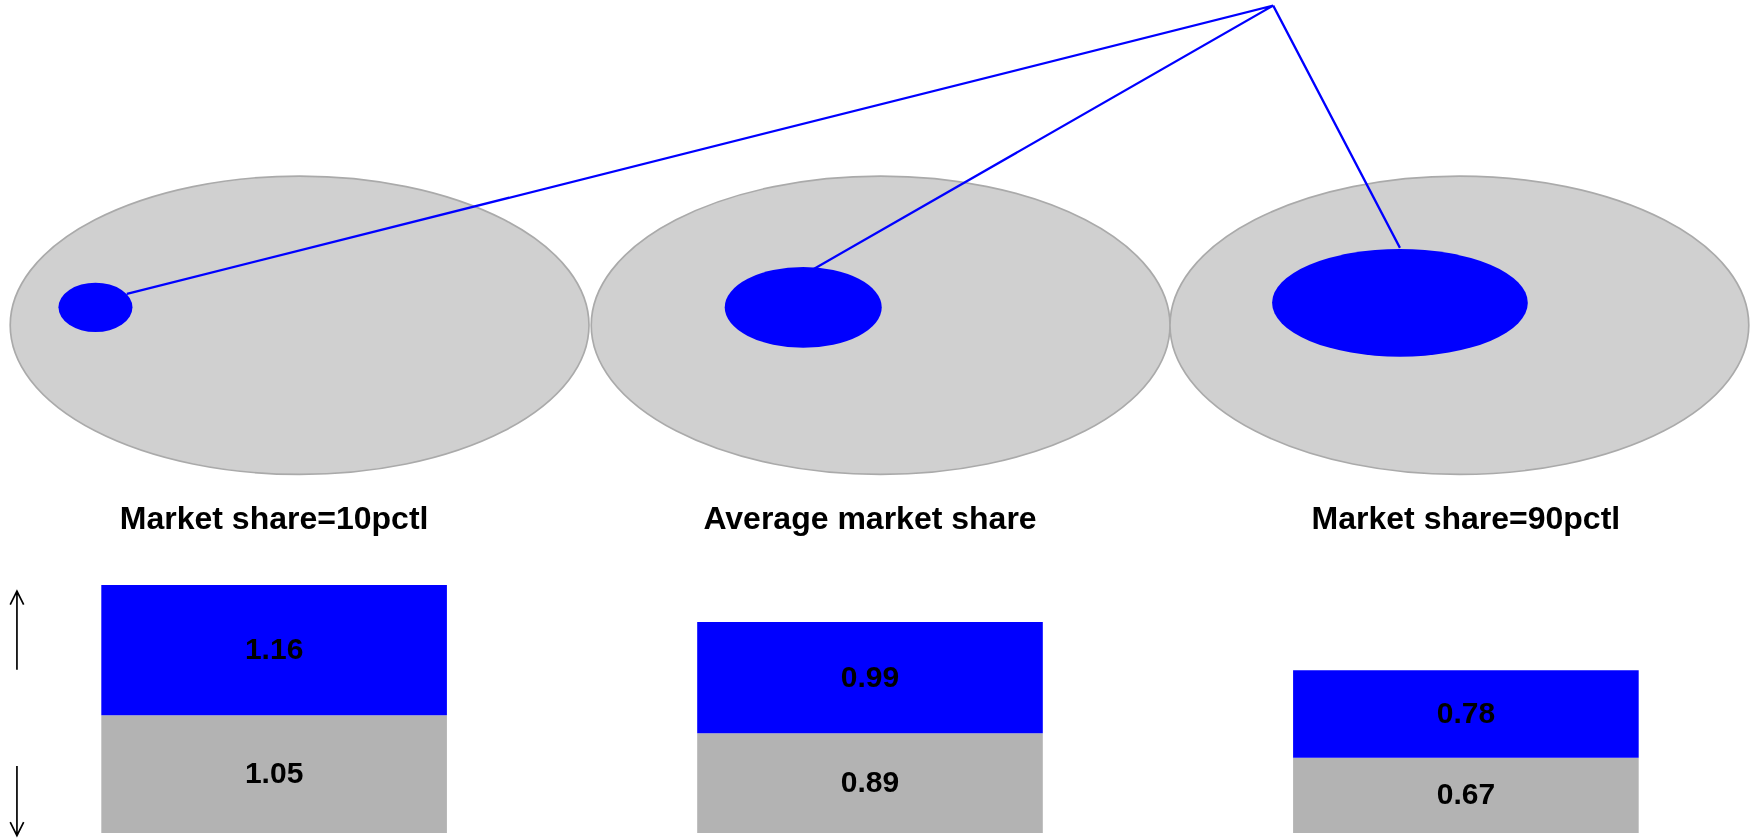 The image size is (1759, 839). Describe the element at coordinates (274, 517) in the screenshot. I see `x-tick-label: Market share=10pctl` at that location.